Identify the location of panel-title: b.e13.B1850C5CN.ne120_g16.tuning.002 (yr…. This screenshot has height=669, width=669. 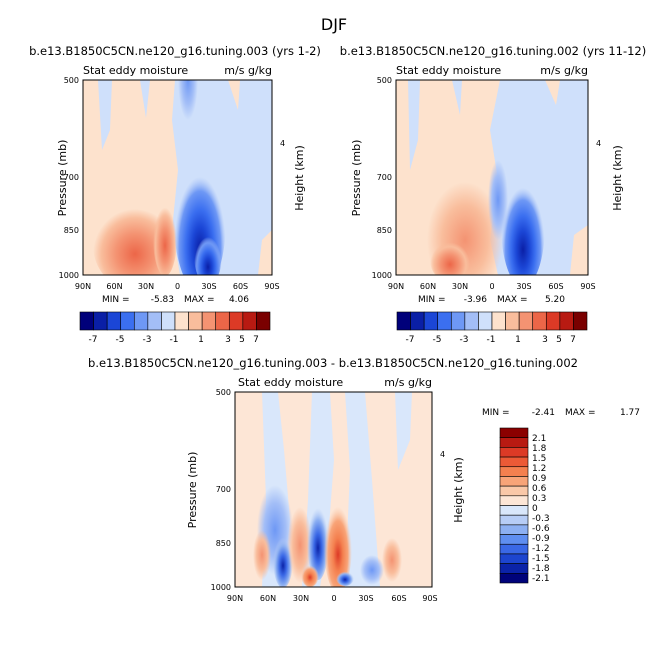
(493, 51).